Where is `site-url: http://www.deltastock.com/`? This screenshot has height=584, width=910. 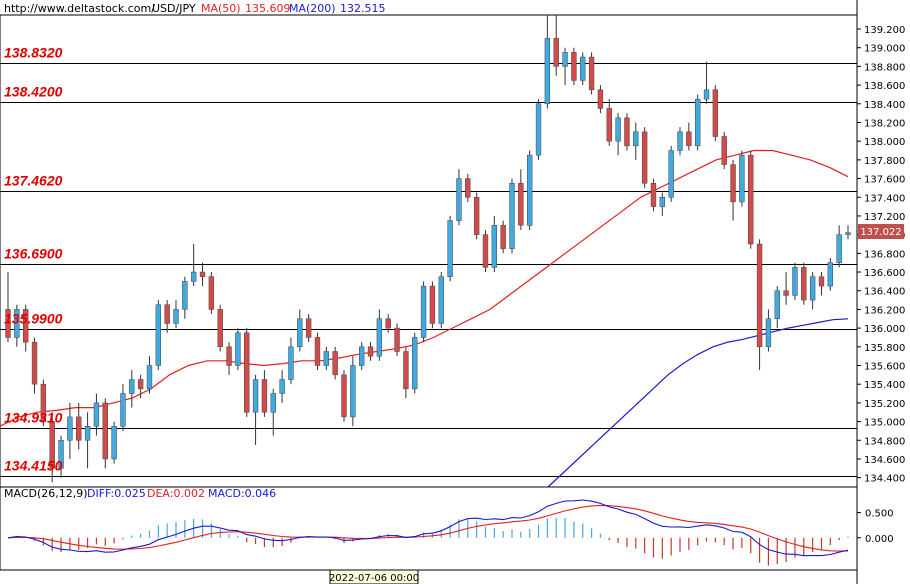 site-url: http://www.deltastock.com/ is located at coordinates (79, 8).